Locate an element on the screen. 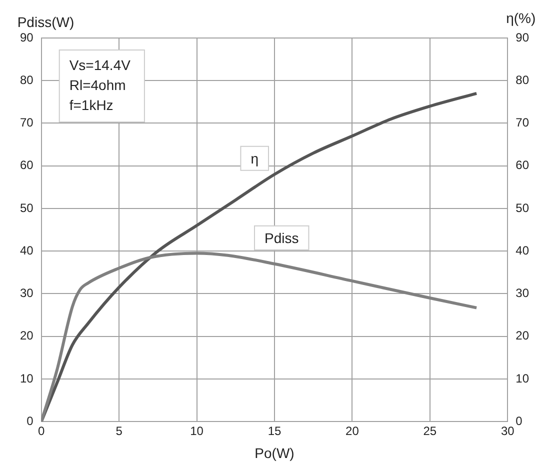  series-label: Pdiss is located at coordinates (281, 238).